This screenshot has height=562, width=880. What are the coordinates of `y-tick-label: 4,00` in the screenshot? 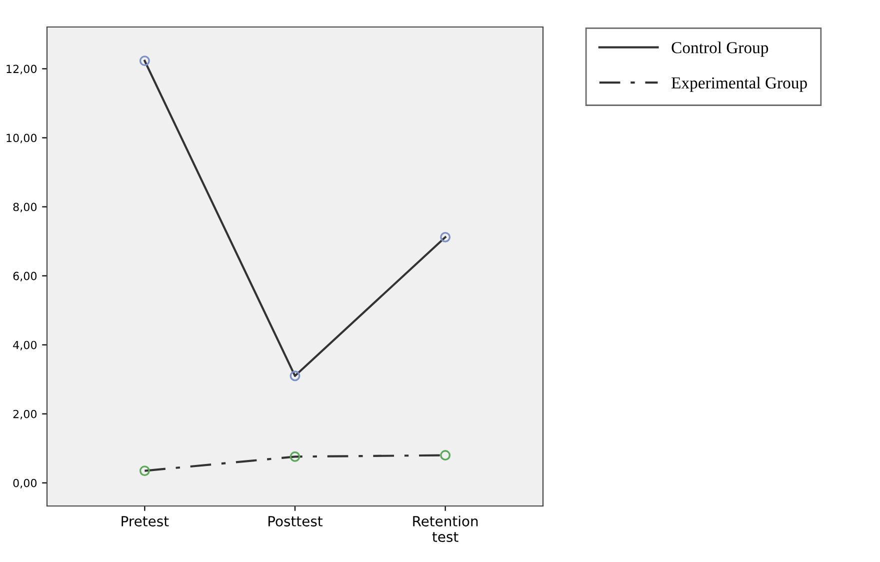 It's located at (25, 345).